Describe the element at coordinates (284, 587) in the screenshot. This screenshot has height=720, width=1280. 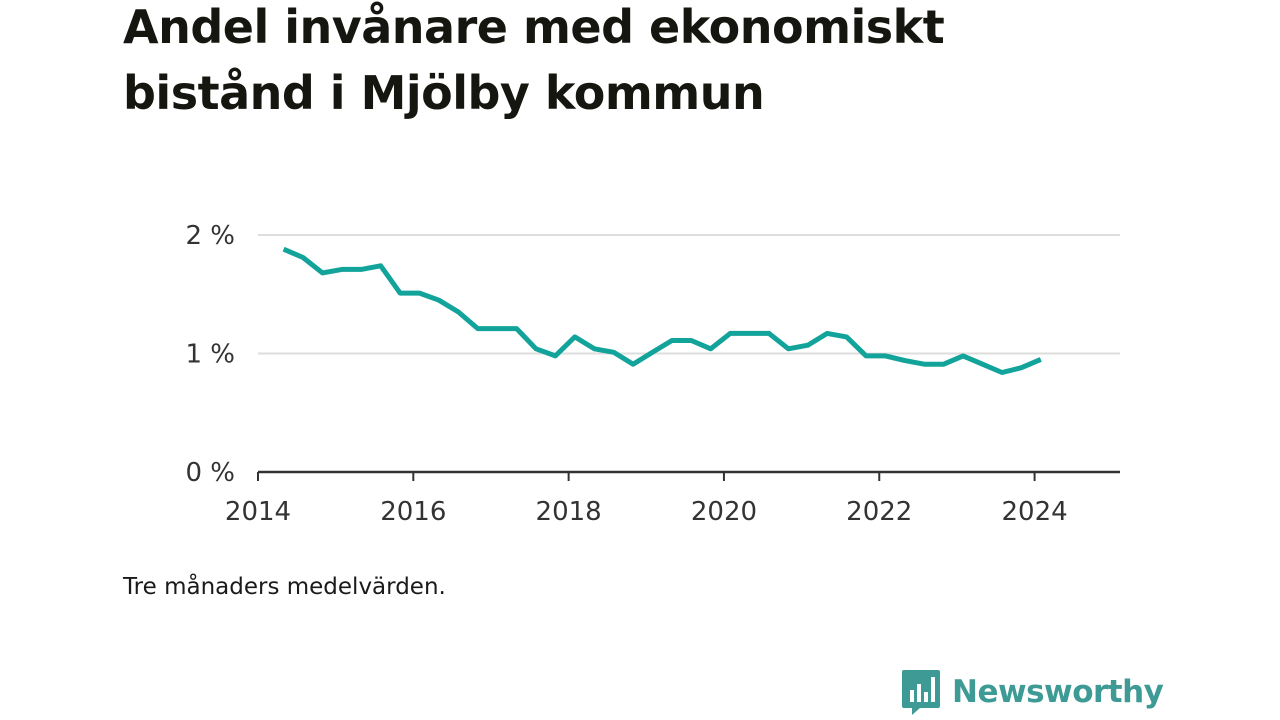
I see `chart-note: Tre månaders medelvärden.` at that location.